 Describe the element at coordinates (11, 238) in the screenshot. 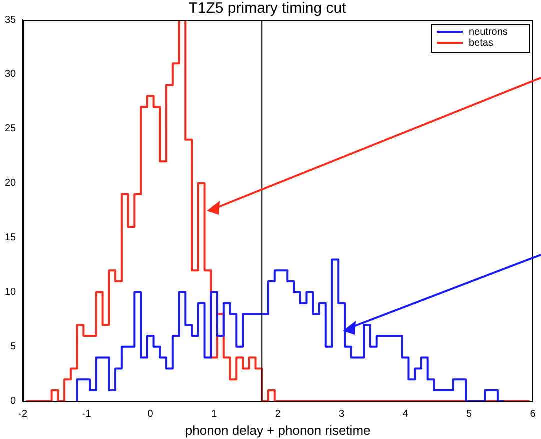

I see `y-tick-label: 15` at that location.